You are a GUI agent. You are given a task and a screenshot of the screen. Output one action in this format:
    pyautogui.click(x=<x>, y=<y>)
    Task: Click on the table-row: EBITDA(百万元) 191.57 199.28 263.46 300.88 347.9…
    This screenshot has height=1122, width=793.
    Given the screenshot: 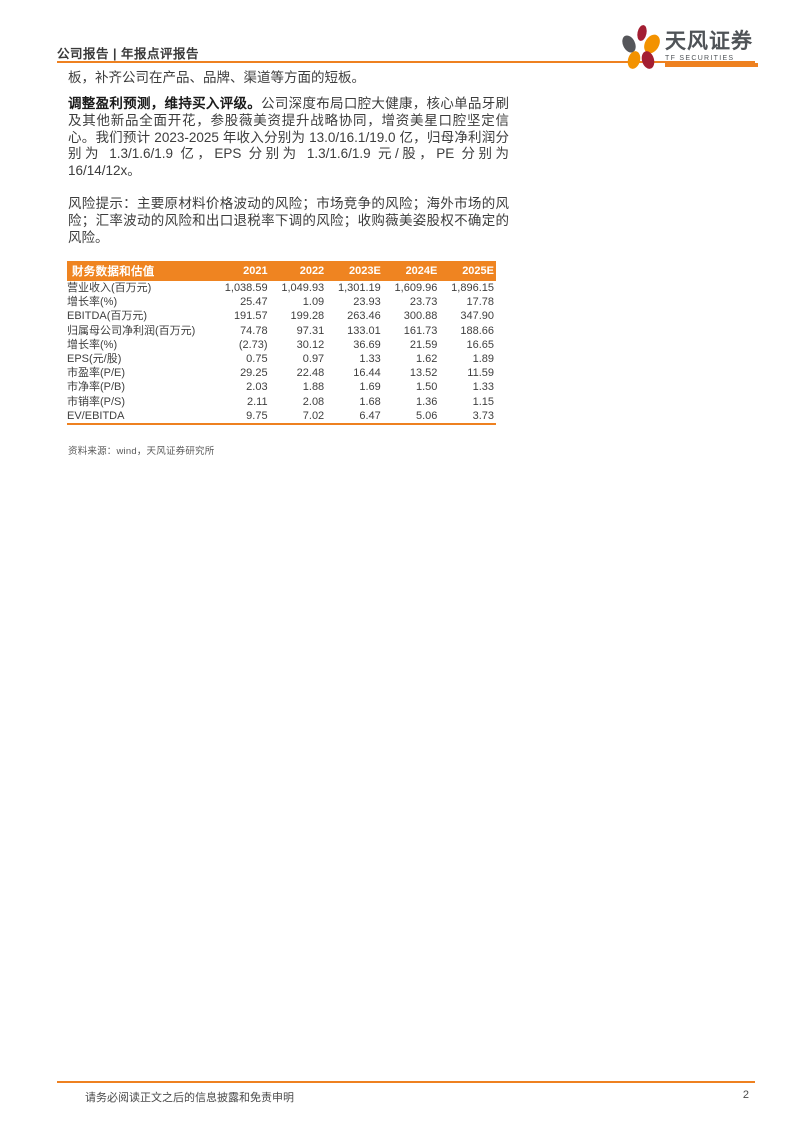 What is the action you would take?
    pyautogui.click(x=281, y=316)
    